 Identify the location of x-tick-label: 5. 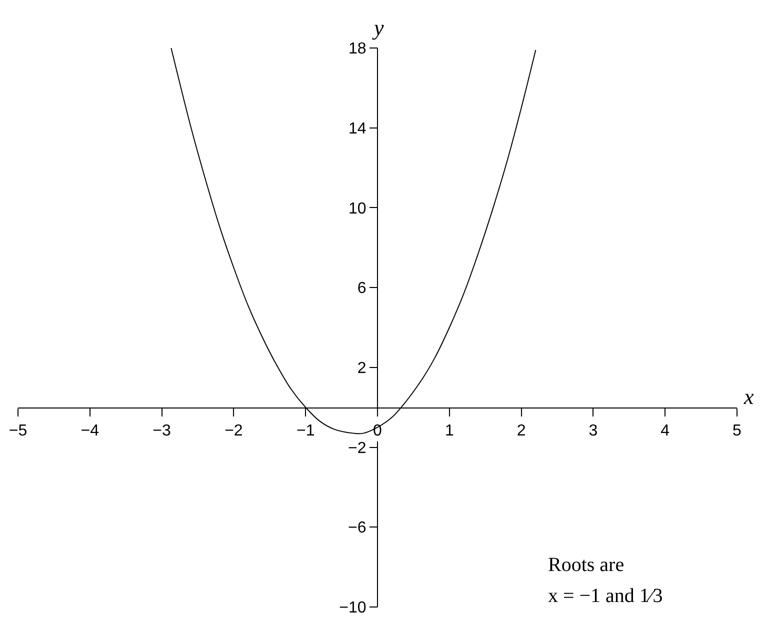
(737, 431).